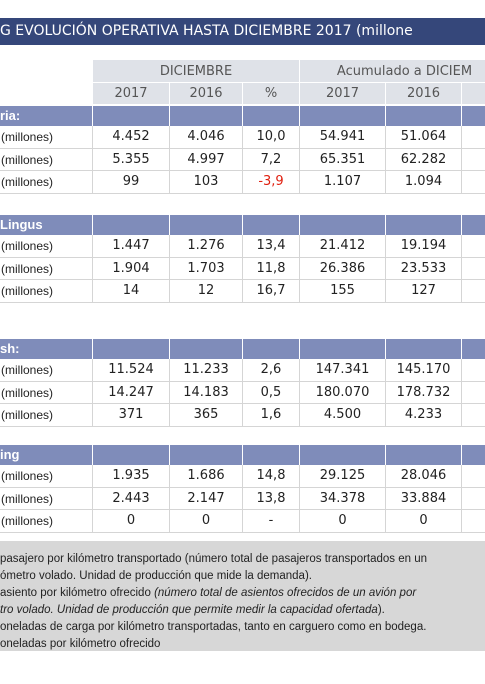 This screenshot has height=684, width=485. I want to click on value-cell: -, so click(271, 521).